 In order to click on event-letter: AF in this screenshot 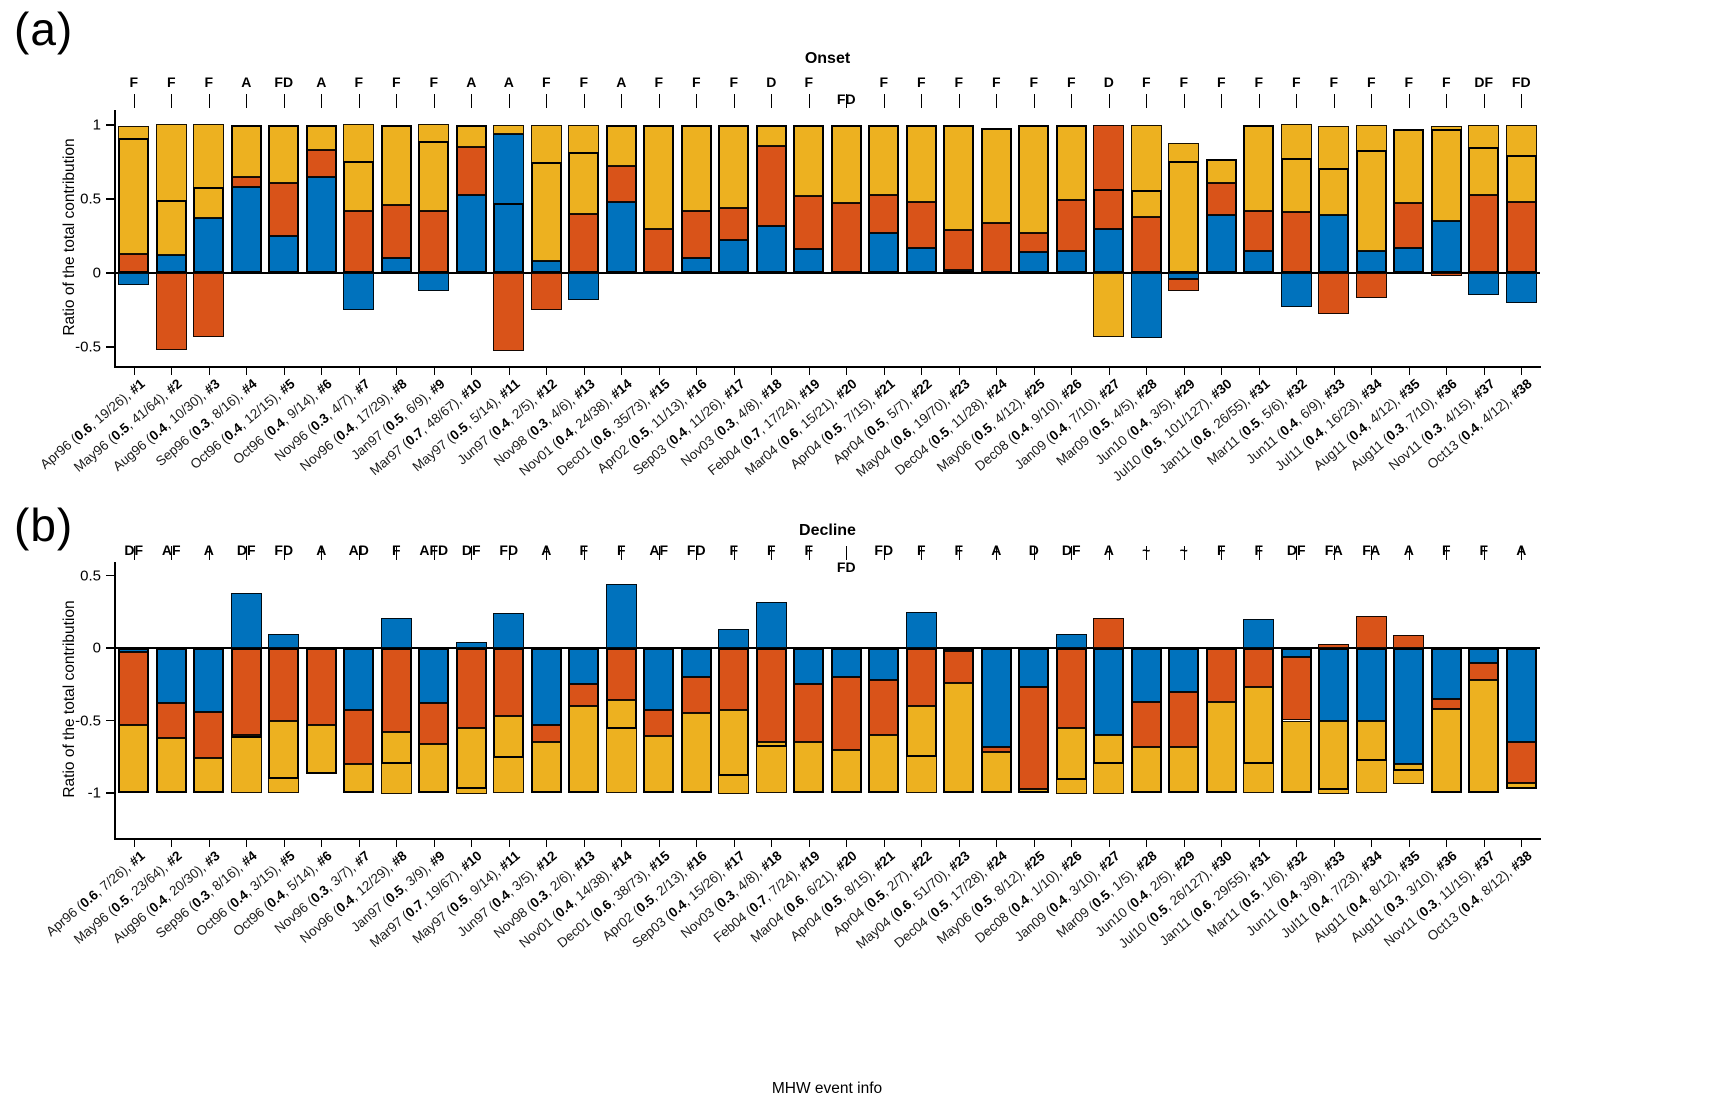, I will do `click(171, 550)`.